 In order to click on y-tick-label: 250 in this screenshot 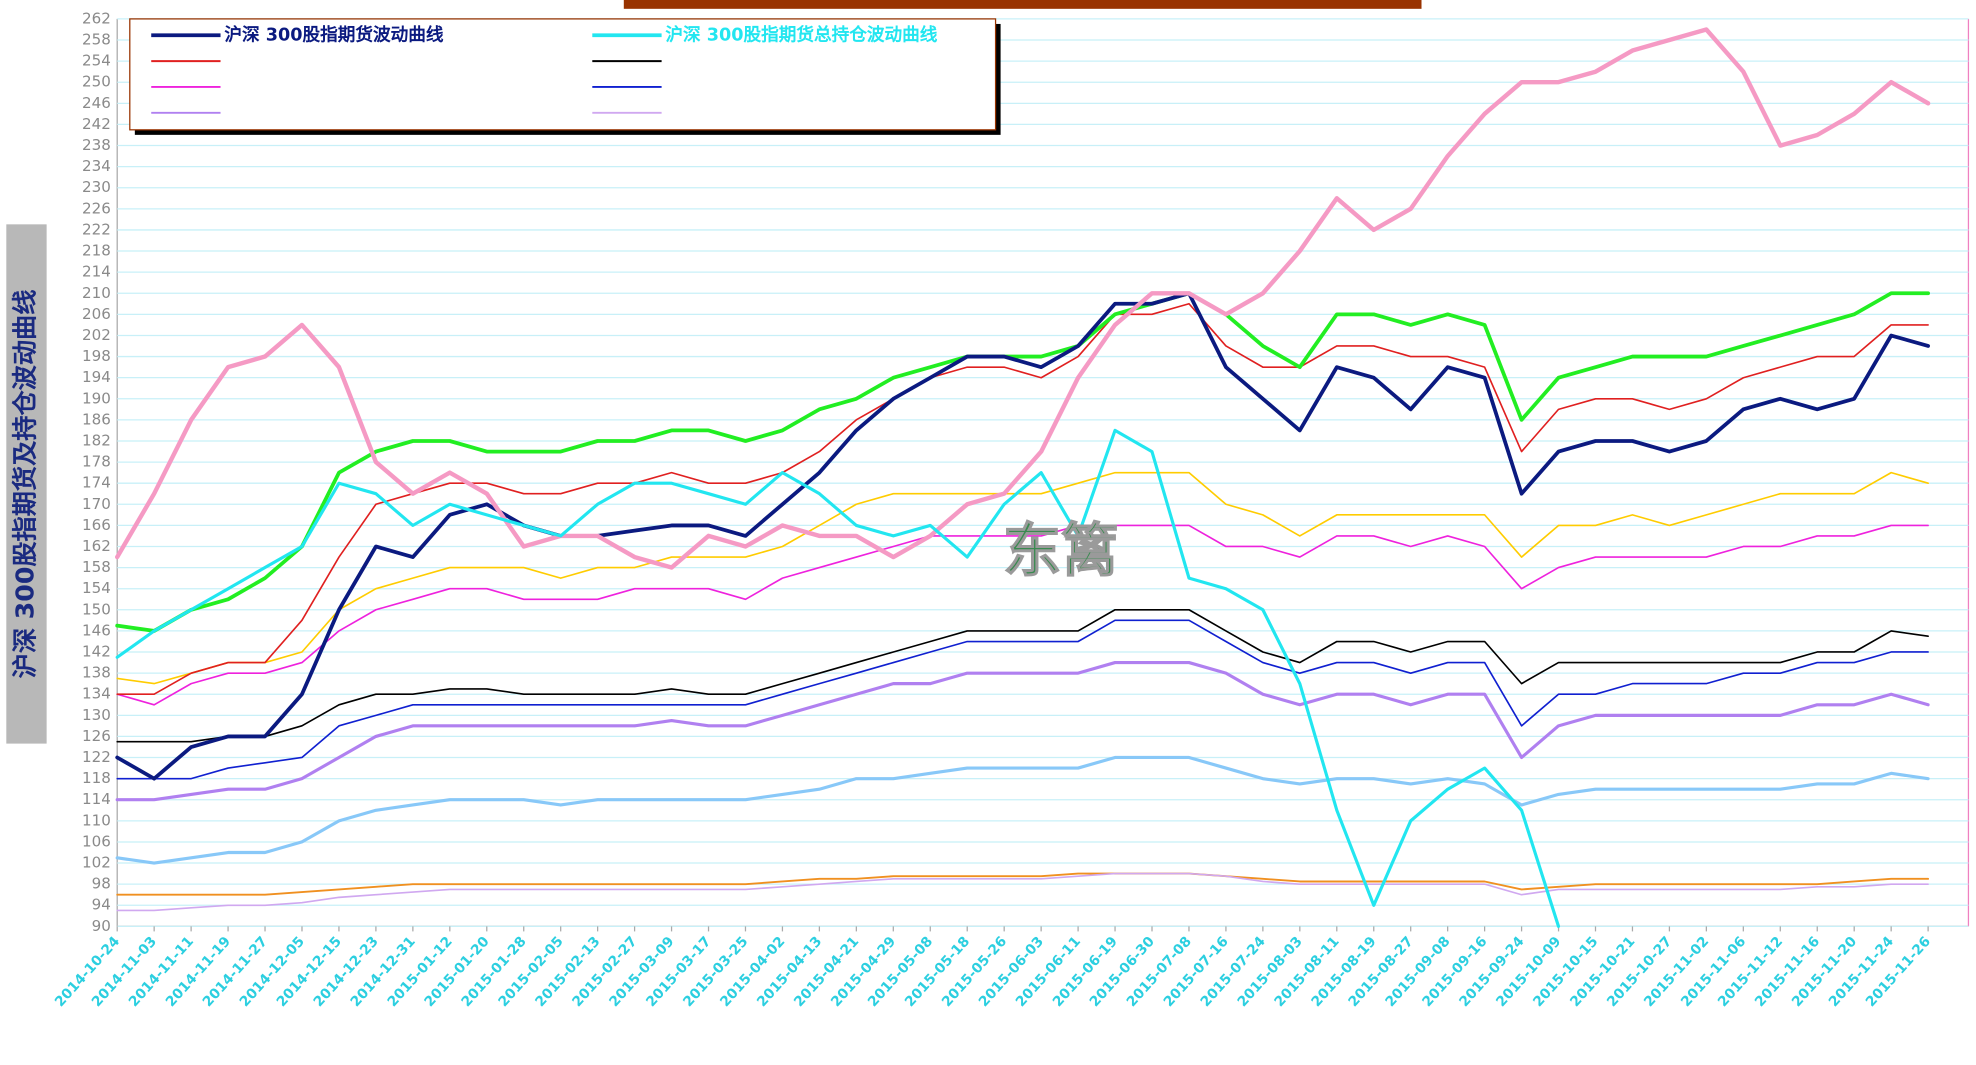, I will do `click(96, 82)`.